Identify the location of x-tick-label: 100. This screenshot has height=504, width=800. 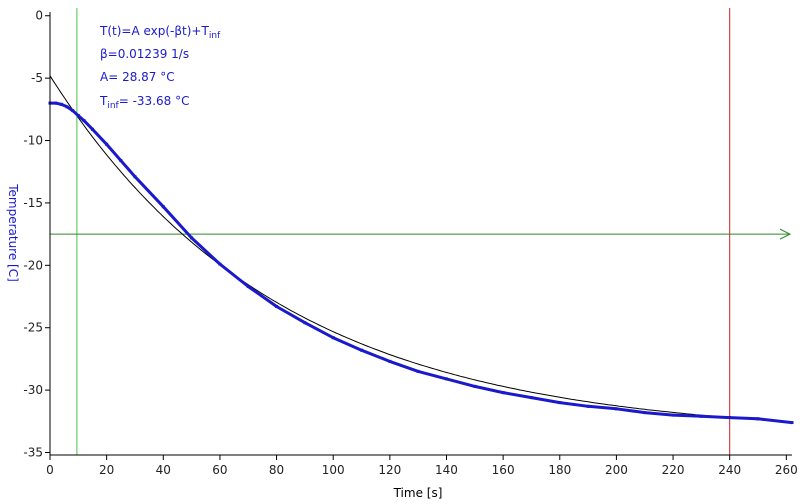
(333, 470).